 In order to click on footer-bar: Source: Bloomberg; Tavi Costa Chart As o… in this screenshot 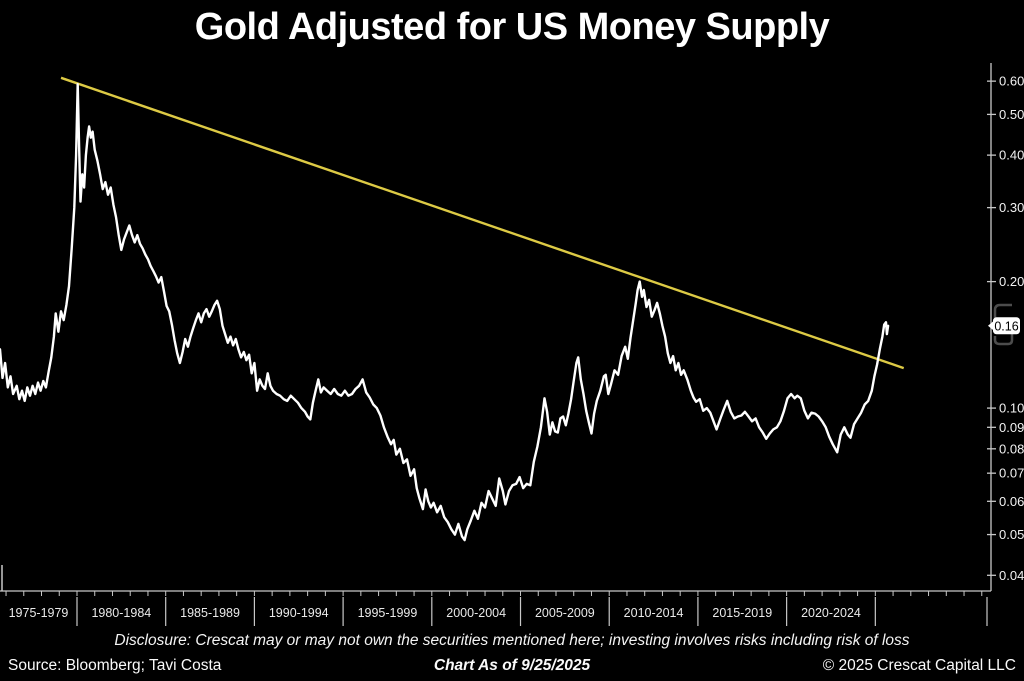, I will do `click(512, 666)`.